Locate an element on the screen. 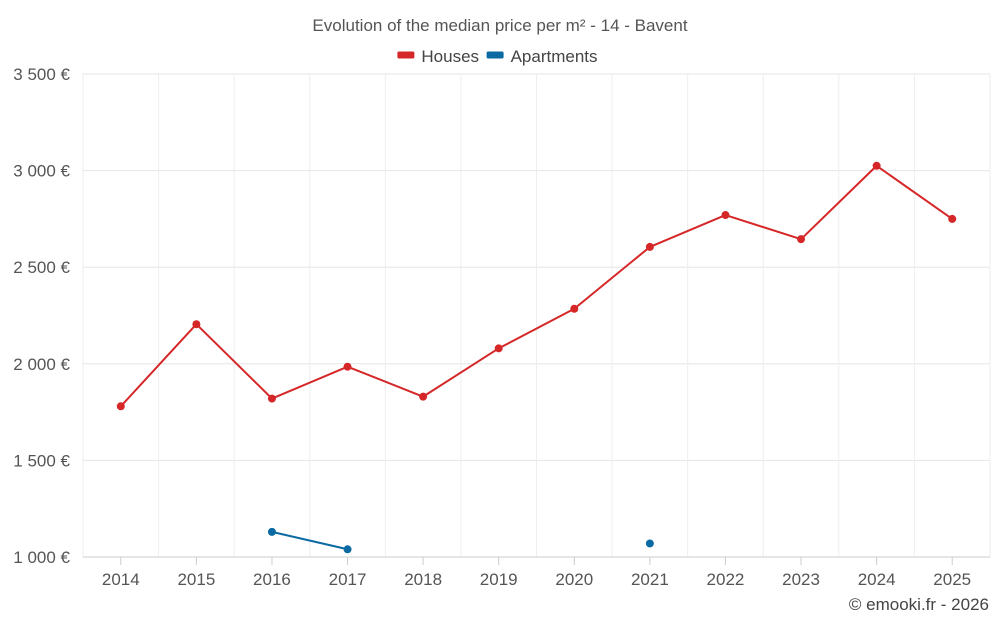  y-tick-label: 1 000 € is located at coordinates (41, 557).